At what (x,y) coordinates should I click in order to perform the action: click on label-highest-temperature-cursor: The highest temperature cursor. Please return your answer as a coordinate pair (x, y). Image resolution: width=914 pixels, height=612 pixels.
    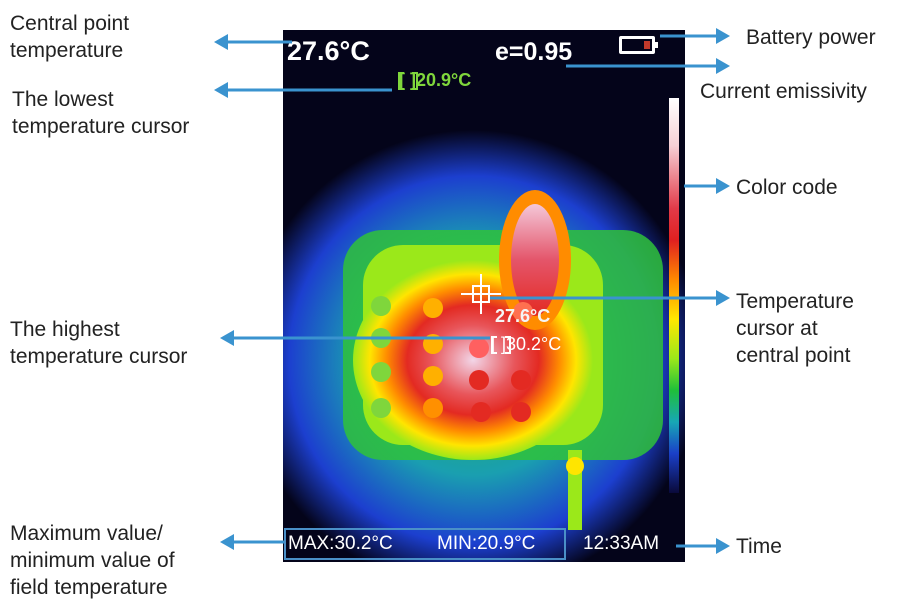
    Looking at the image, I should click on (99, 343).